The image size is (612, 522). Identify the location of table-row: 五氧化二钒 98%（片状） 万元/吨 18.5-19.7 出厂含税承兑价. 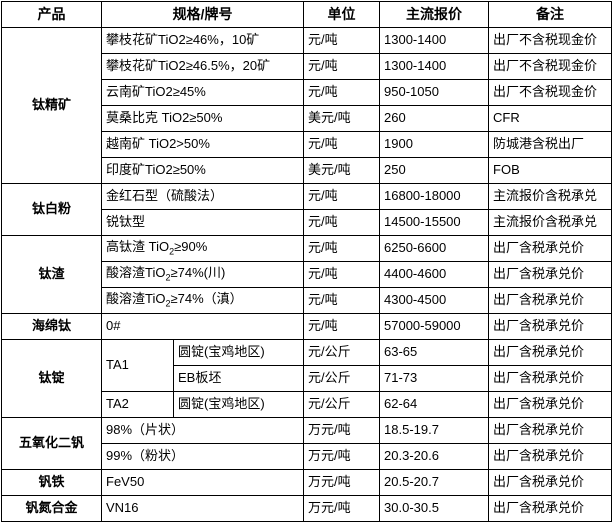
(306, 443).